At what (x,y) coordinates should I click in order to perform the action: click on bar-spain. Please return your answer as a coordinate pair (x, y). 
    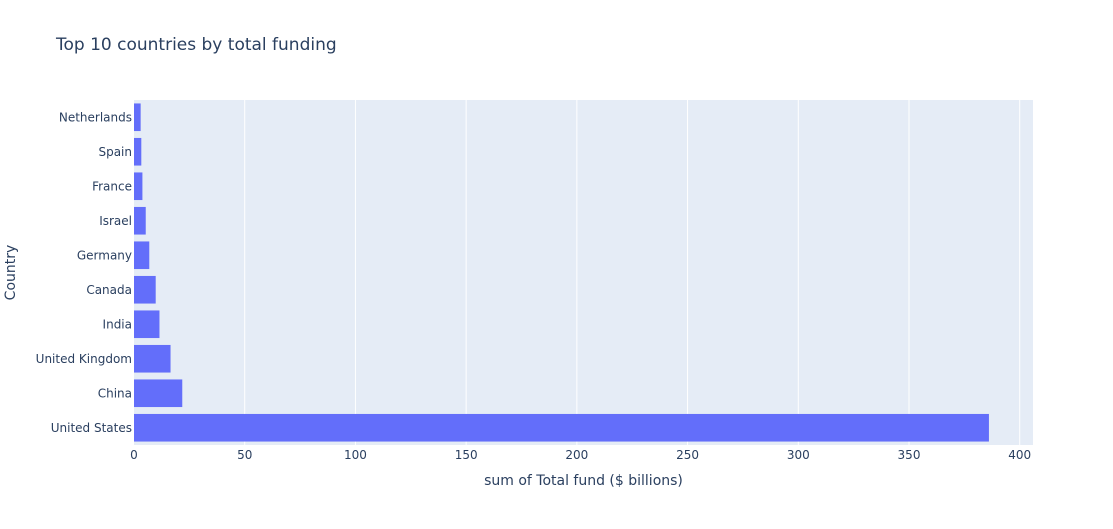
    Looking at the image, I should click on (138, 151).